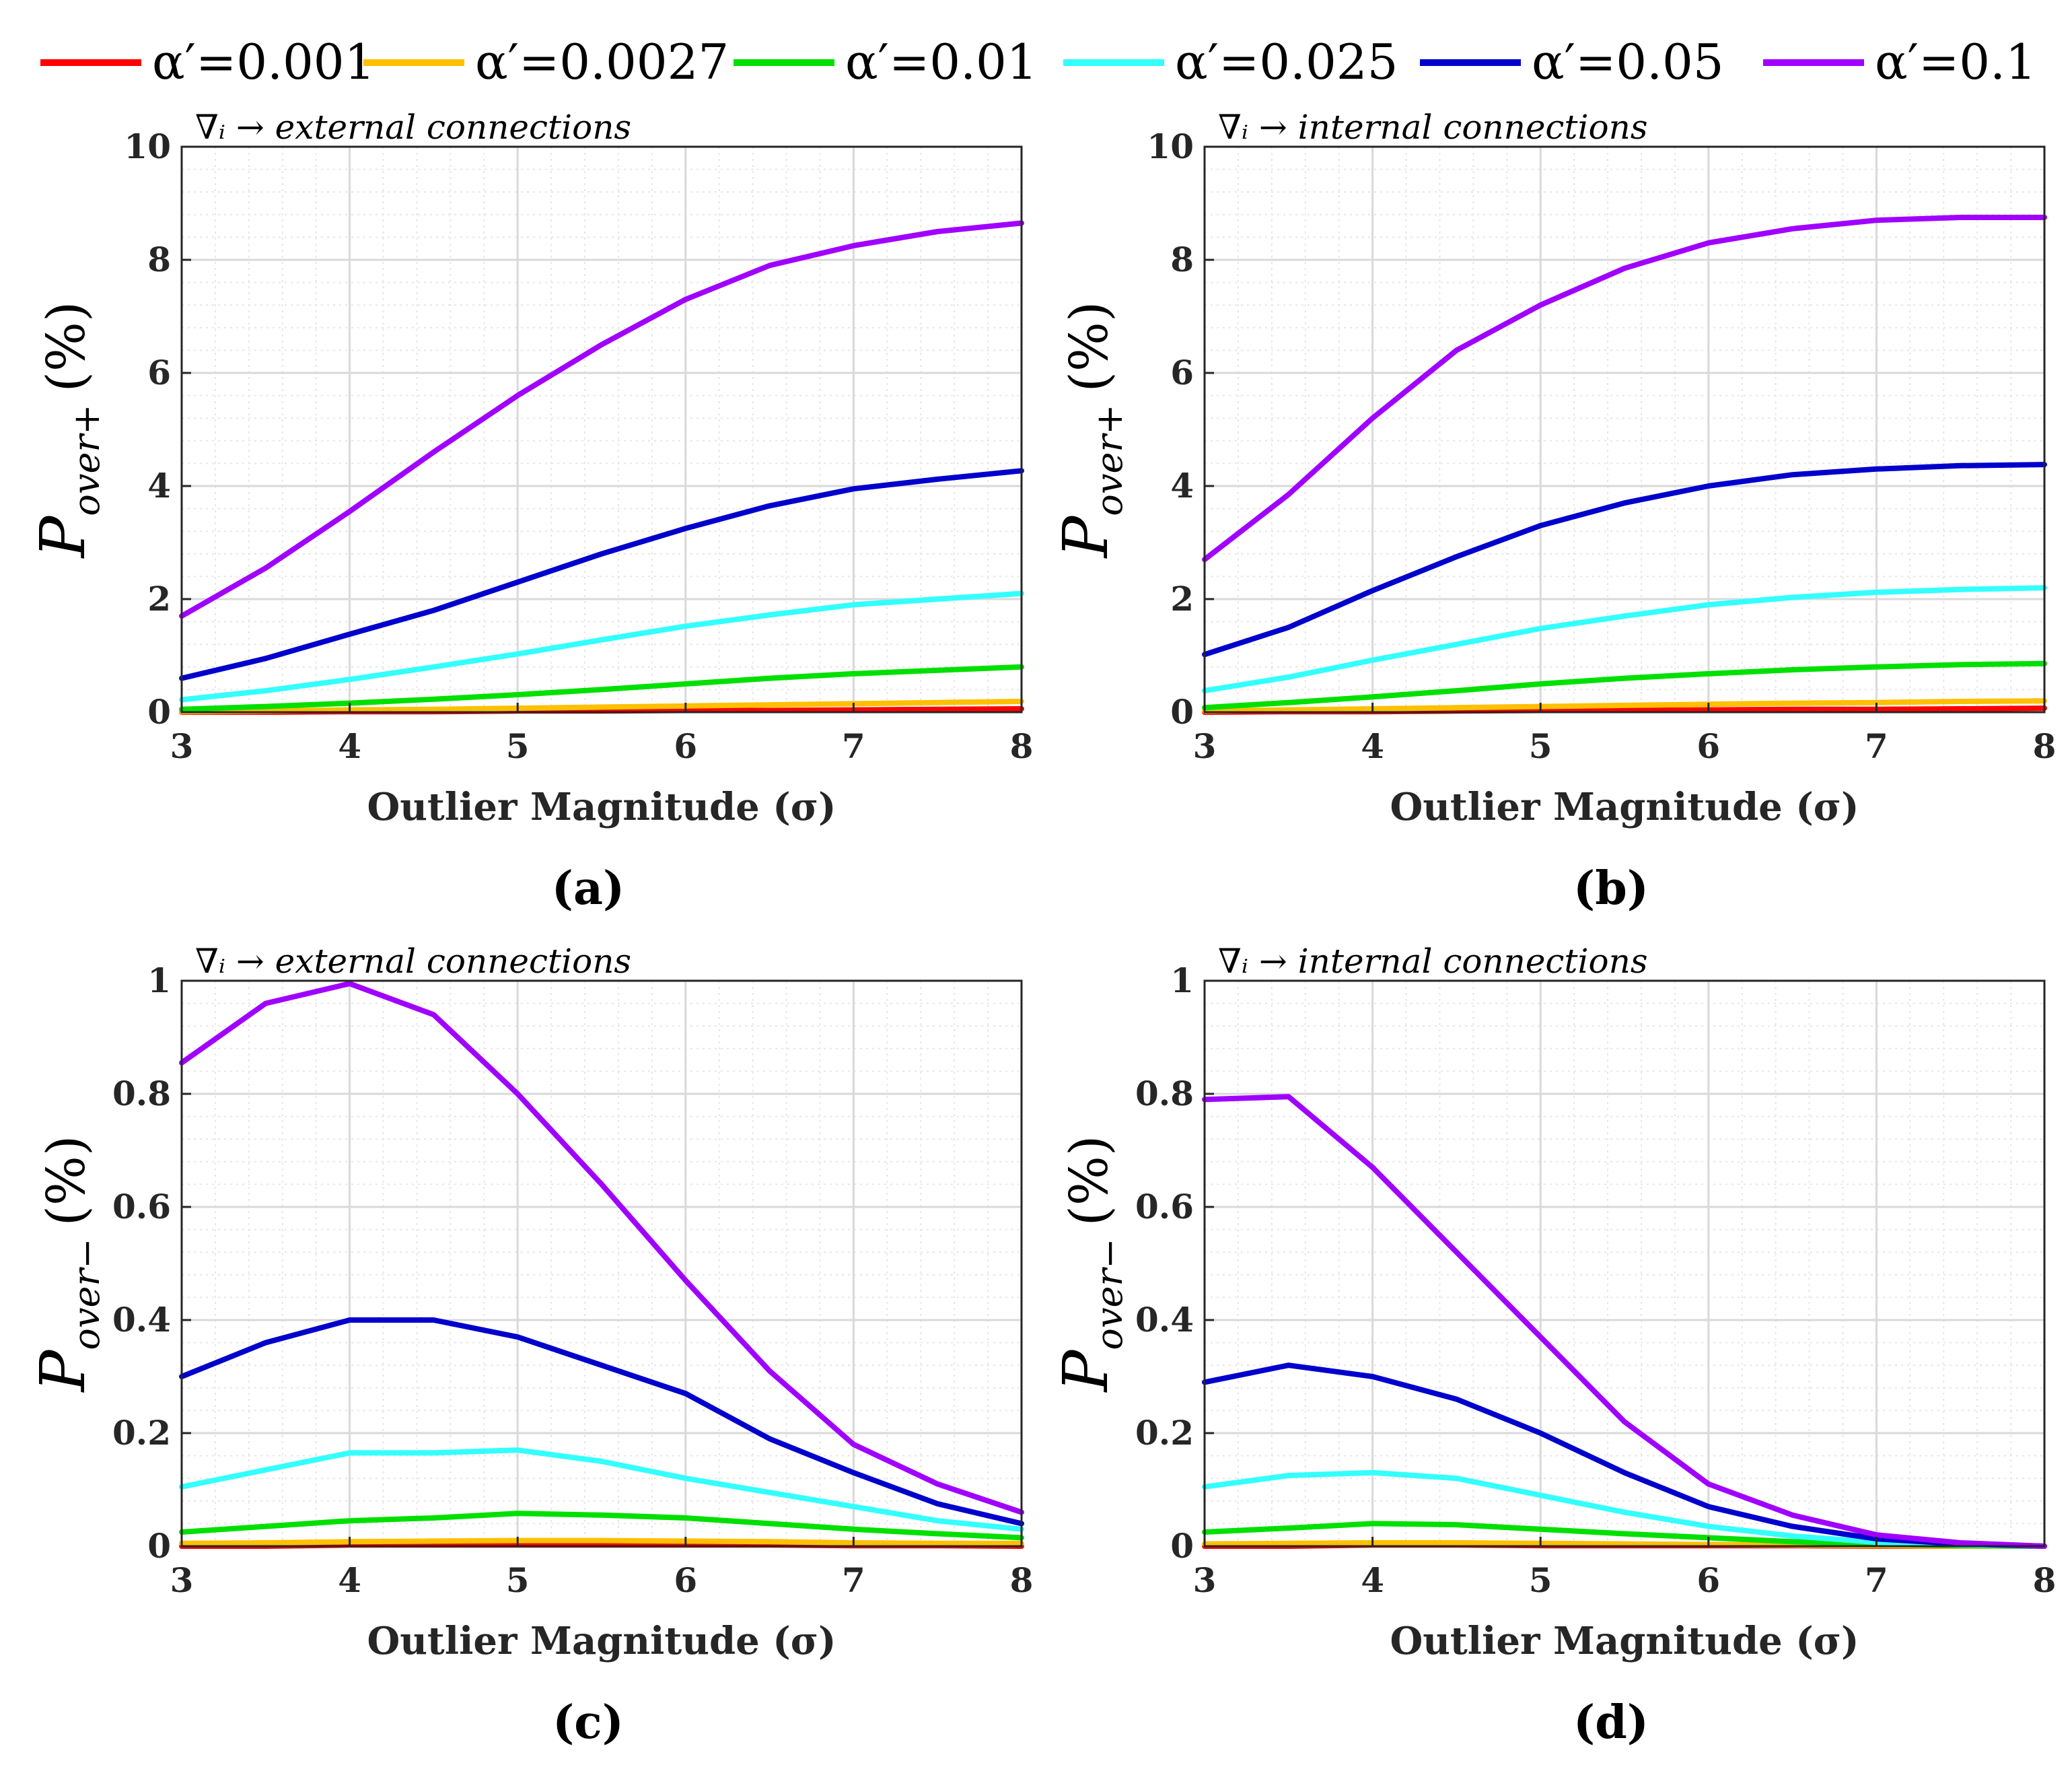  What do you see at coordinates (588, 1723) in the screenshot?
I see `panel-label: (c)` at bounding box center [588, 1723].